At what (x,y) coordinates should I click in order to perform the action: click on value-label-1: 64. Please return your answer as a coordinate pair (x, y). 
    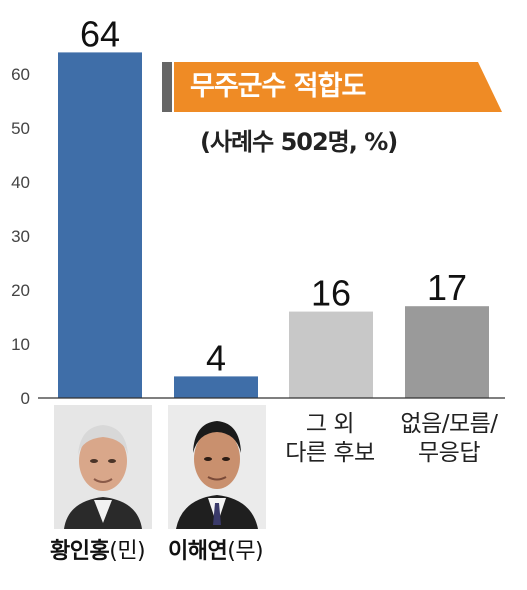
    Looking at the image, I should click on (100, 33).